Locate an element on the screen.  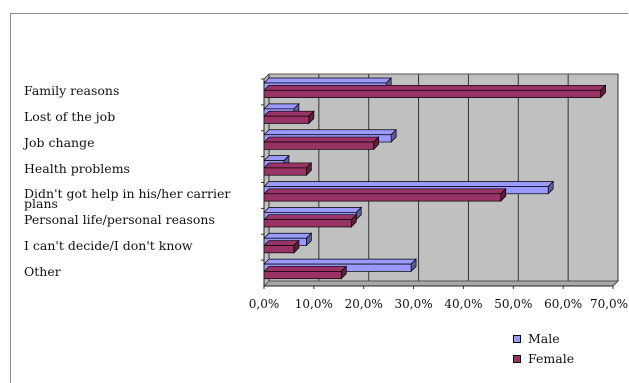
x-tick-label: 40,0% is located at coordinates (463, 304).